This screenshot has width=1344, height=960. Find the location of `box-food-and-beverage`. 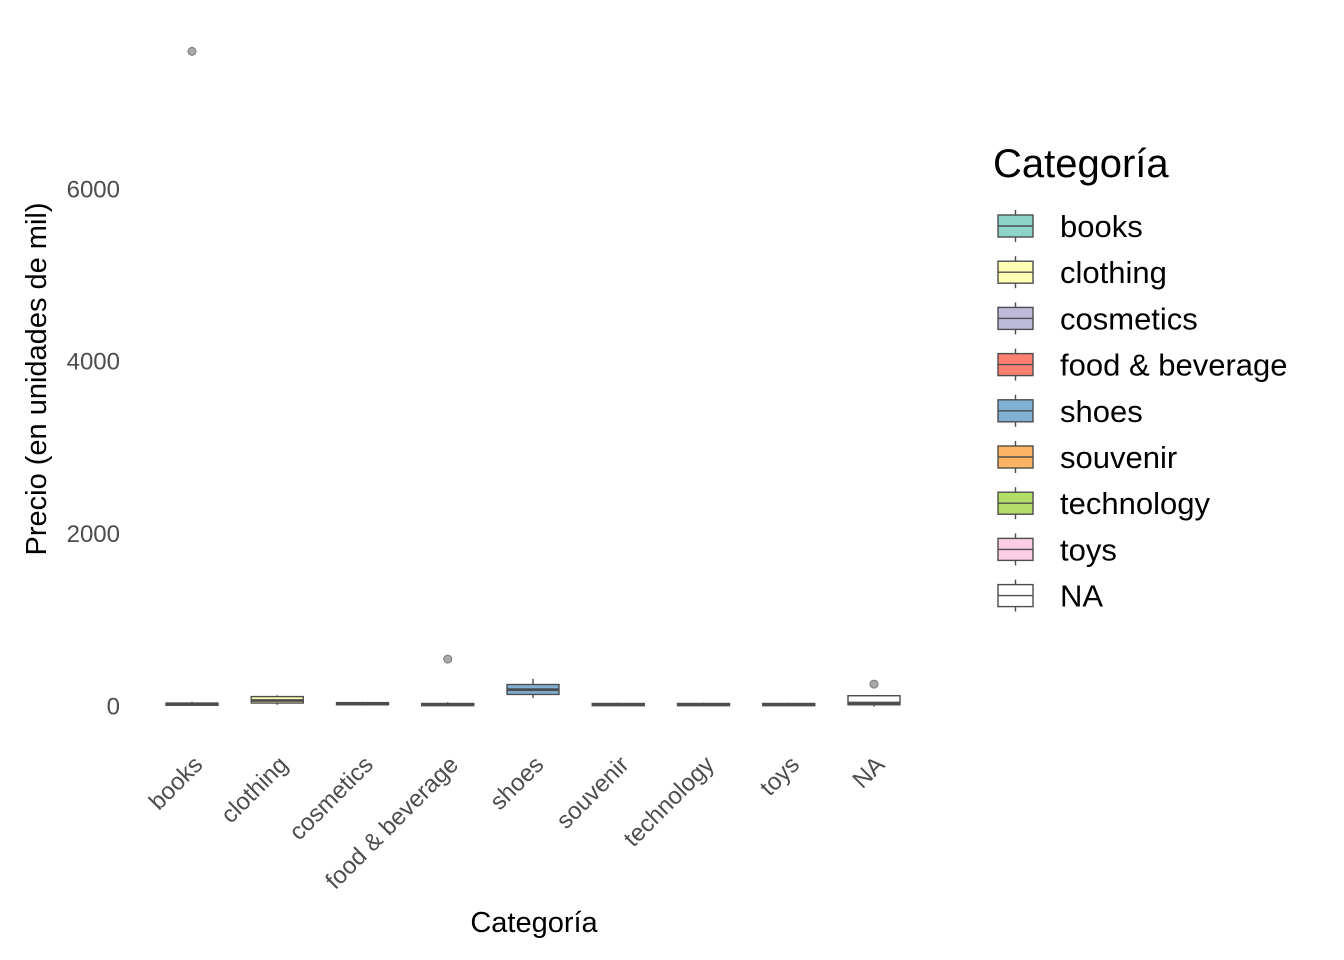

box-food-and-beverage is located at coordinates (448, 680).